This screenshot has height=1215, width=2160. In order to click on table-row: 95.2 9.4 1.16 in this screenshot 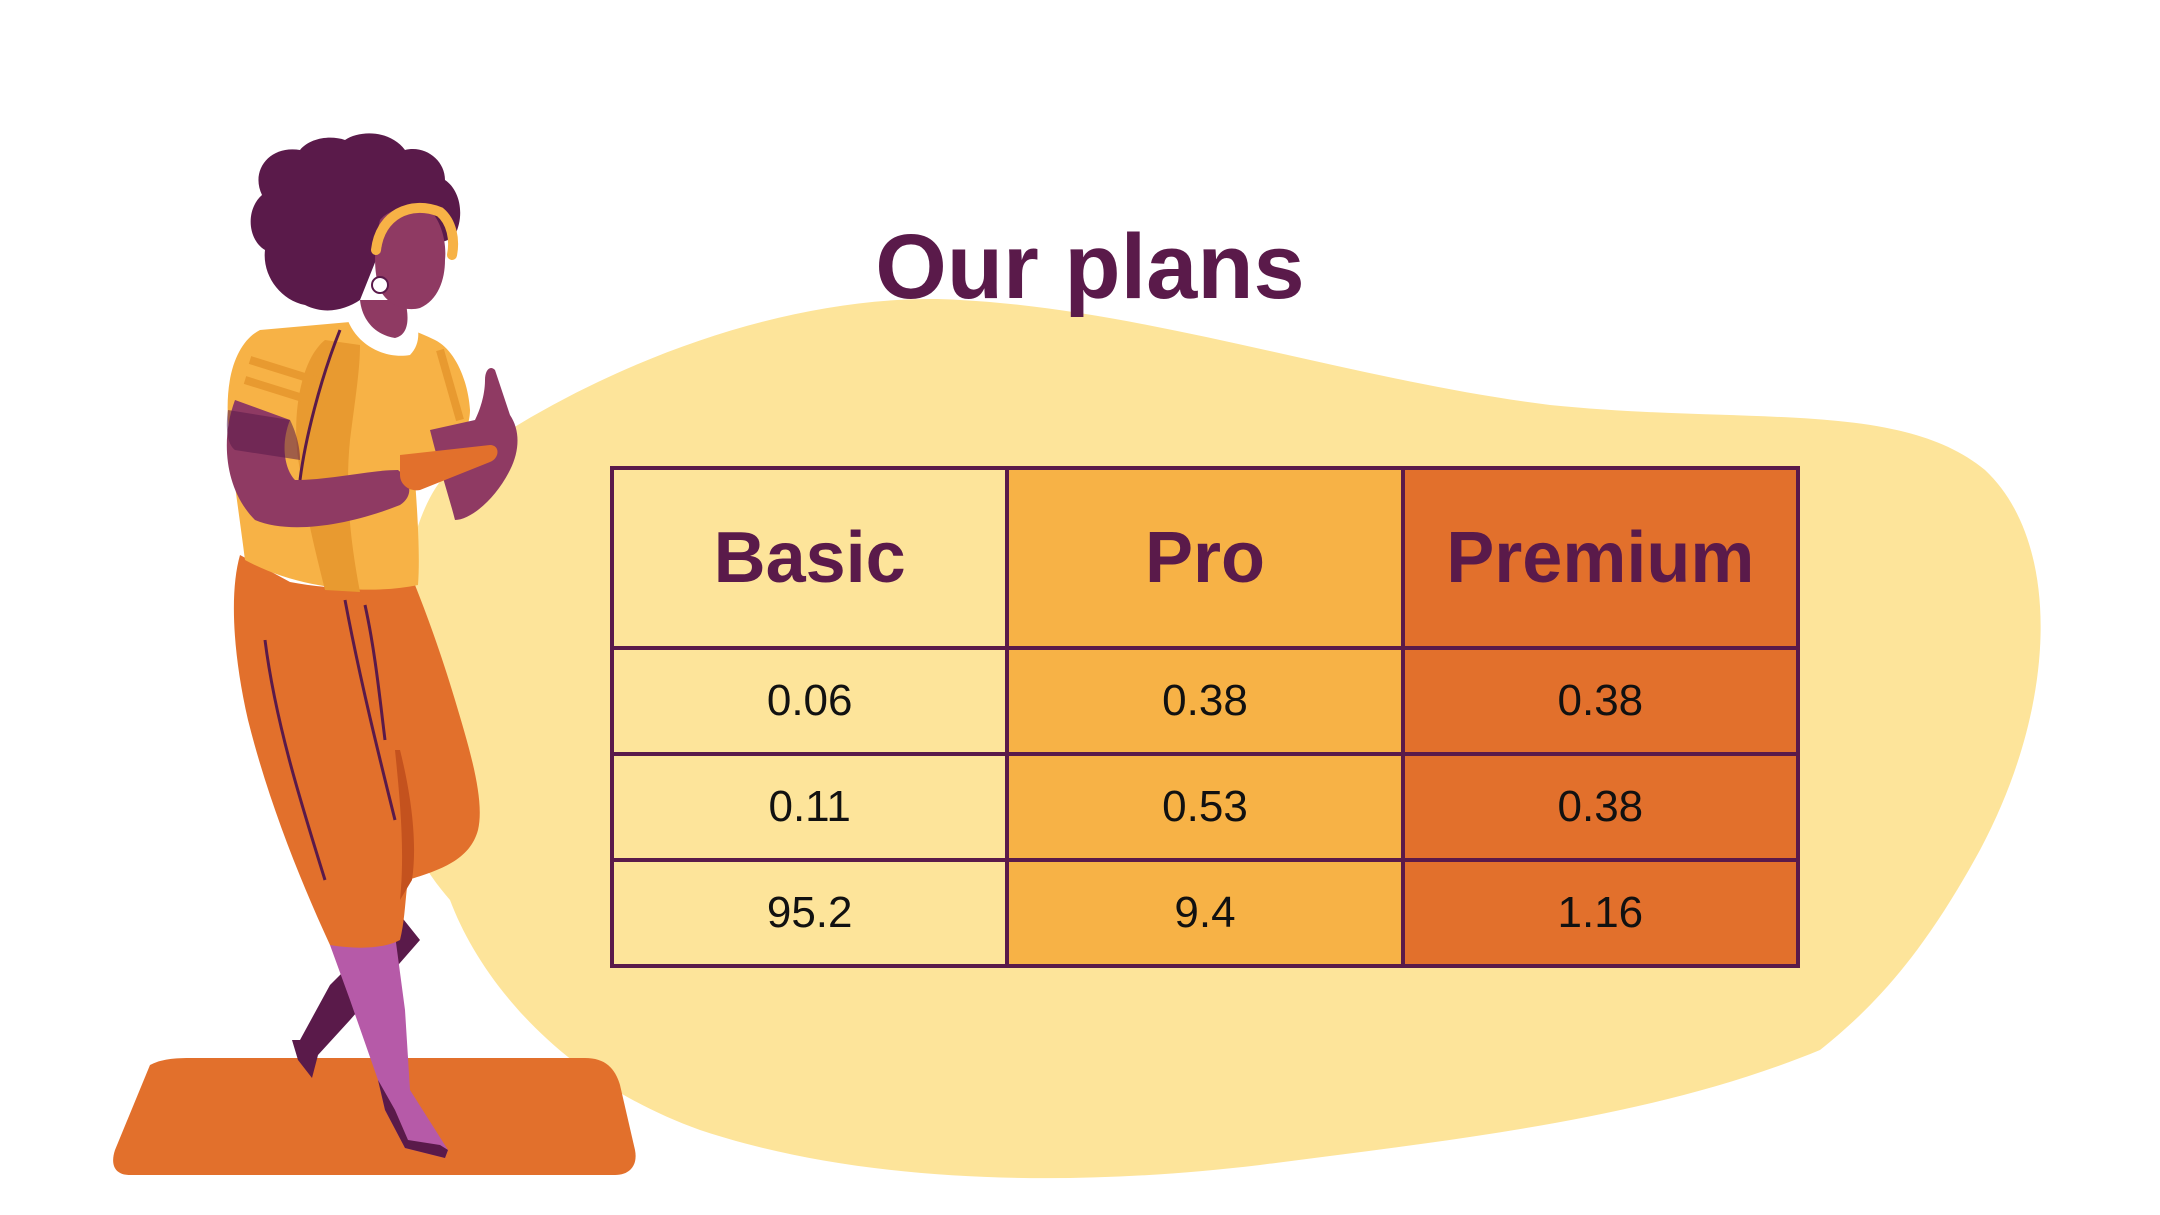, I will do `click(1205, 913)`.